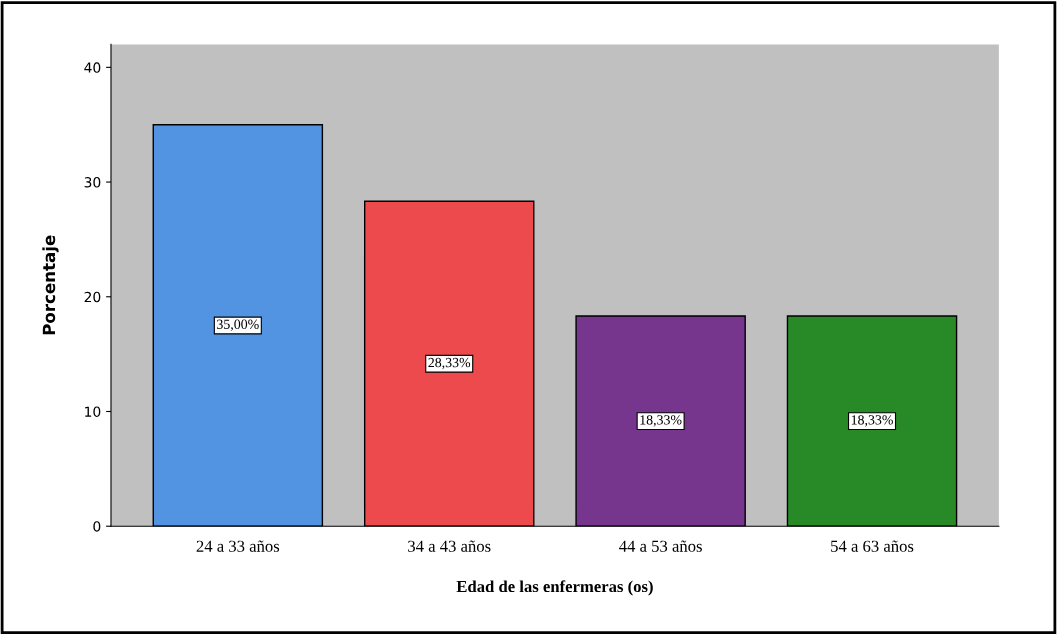 Image resolution: width=1057 pixels, height=634 pixels. I want to click on y-tick-label: 20, so click(92, 297).